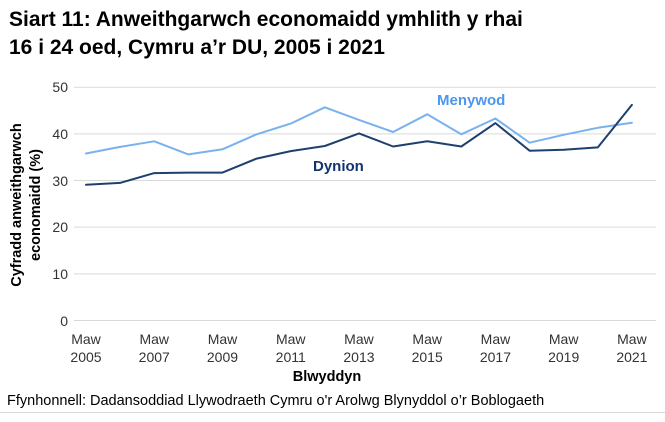 Image resolution: width=665 pixels, height=422 pixels. I want to click on y-tick-label: 0, so click(64, 320).